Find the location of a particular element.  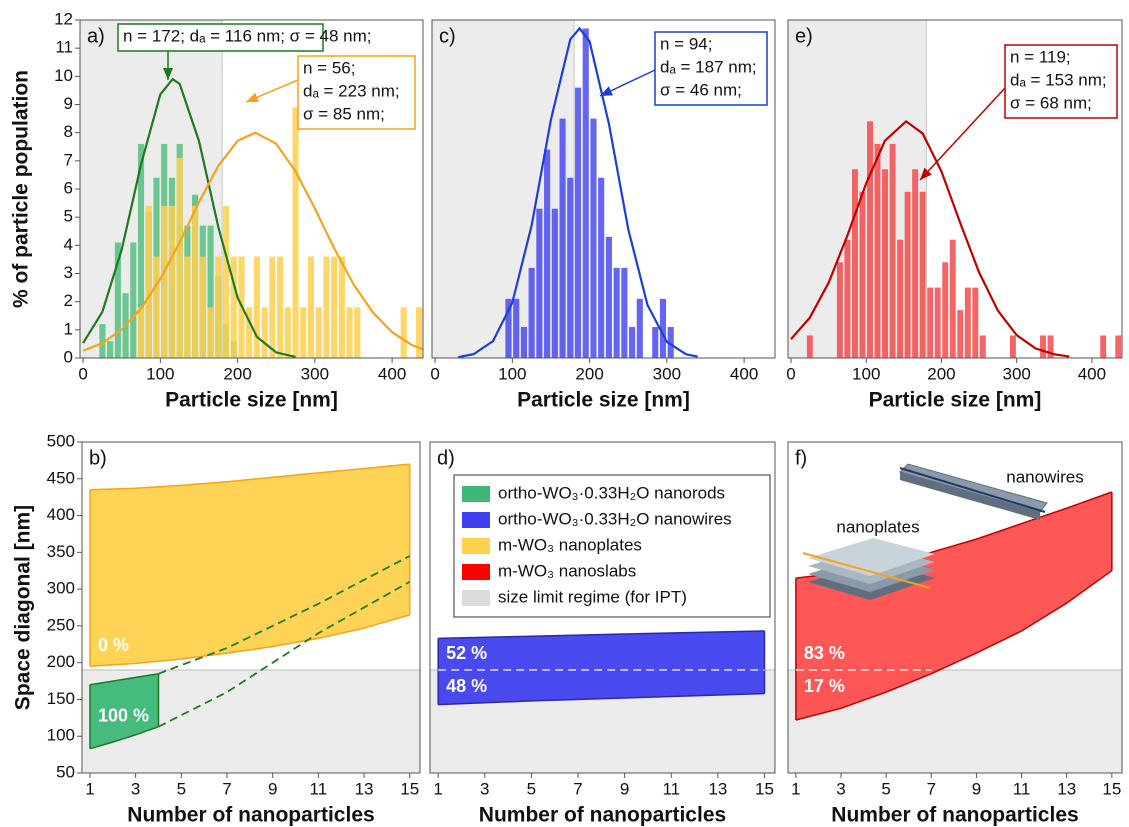

percent-label: 17 % is located at coordinates (824, 686).